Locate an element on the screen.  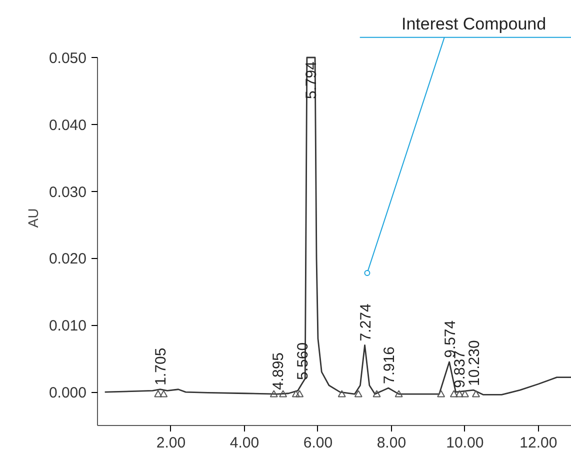
y-tick-label: 0.010 is located at coordinates (67, 326).